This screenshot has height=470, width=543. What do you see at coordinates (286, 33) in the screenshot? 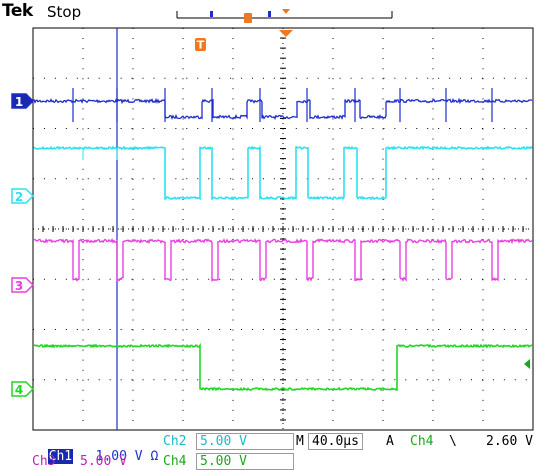
I see `trigger-position-arrow` at bounding box center [286, 33].